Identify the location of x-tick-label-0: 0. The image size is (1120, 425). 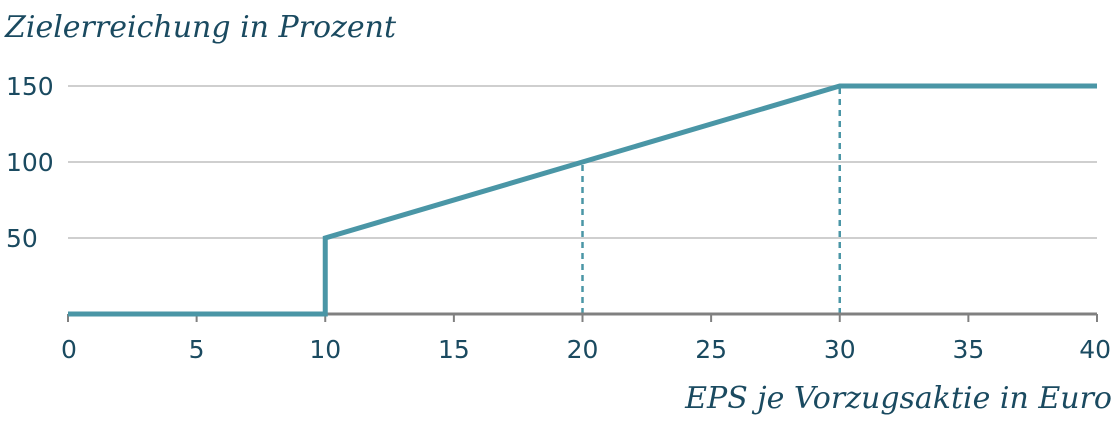
(69, 349).